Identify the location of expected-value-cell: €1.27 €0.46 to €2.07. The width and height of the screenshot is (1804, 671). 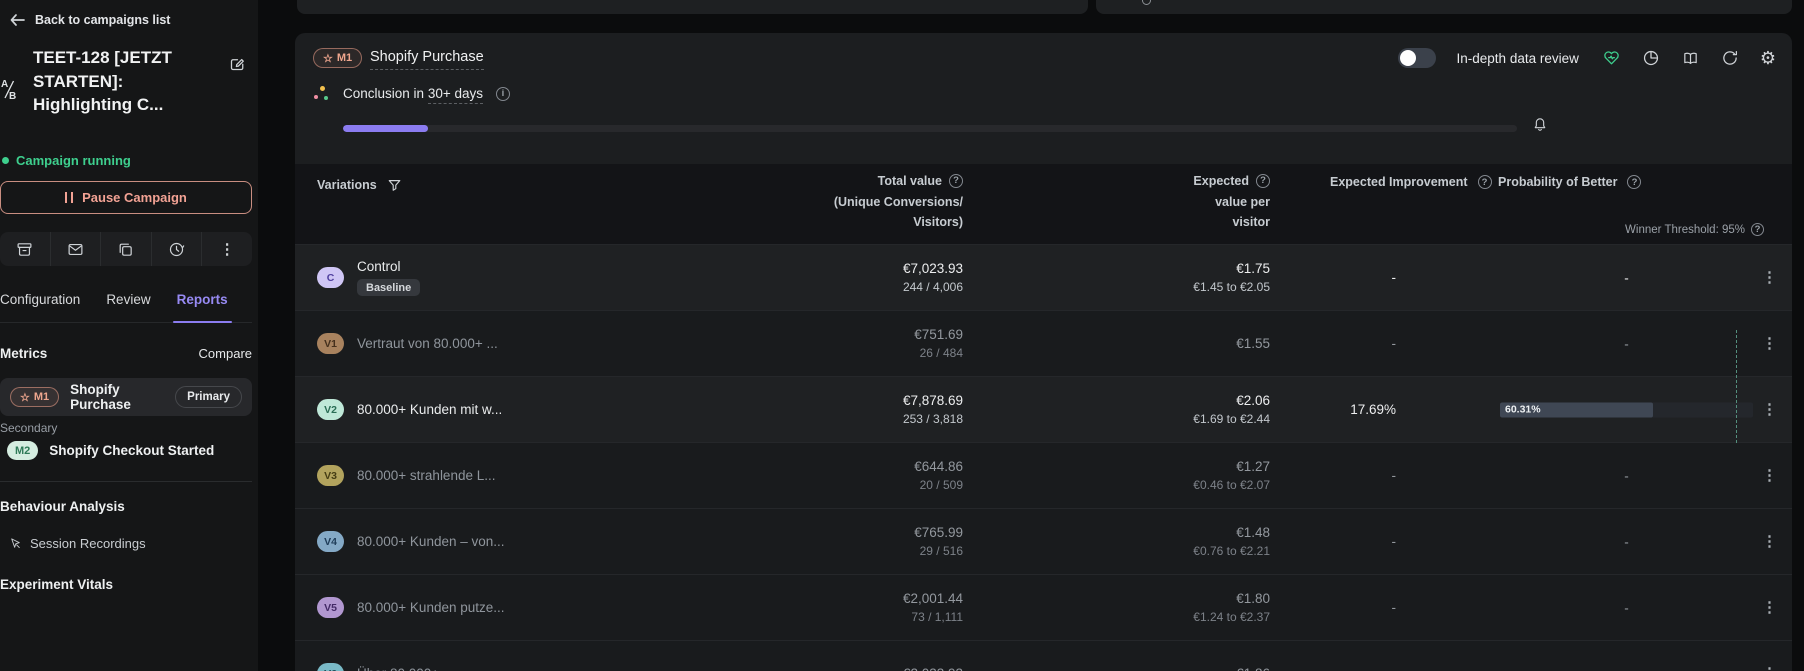
(1116, 475).